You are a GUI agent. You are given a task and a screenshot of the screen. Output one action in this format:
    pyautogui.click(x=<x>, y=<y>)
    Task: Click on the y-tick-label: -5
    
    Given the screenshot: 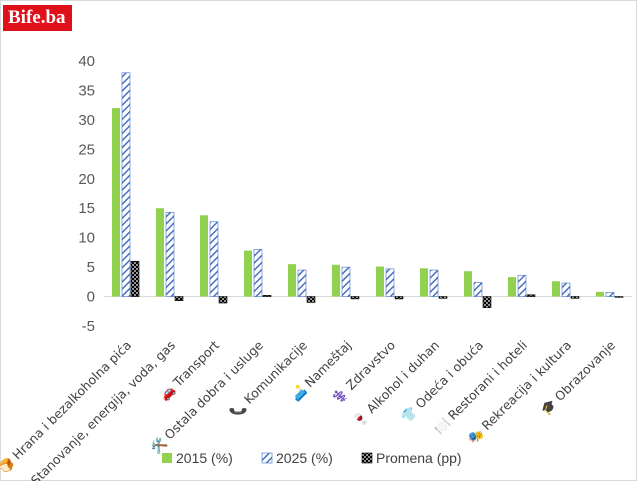 What is the action you would take?
    pyautogui.click(x=88, y=326)
    